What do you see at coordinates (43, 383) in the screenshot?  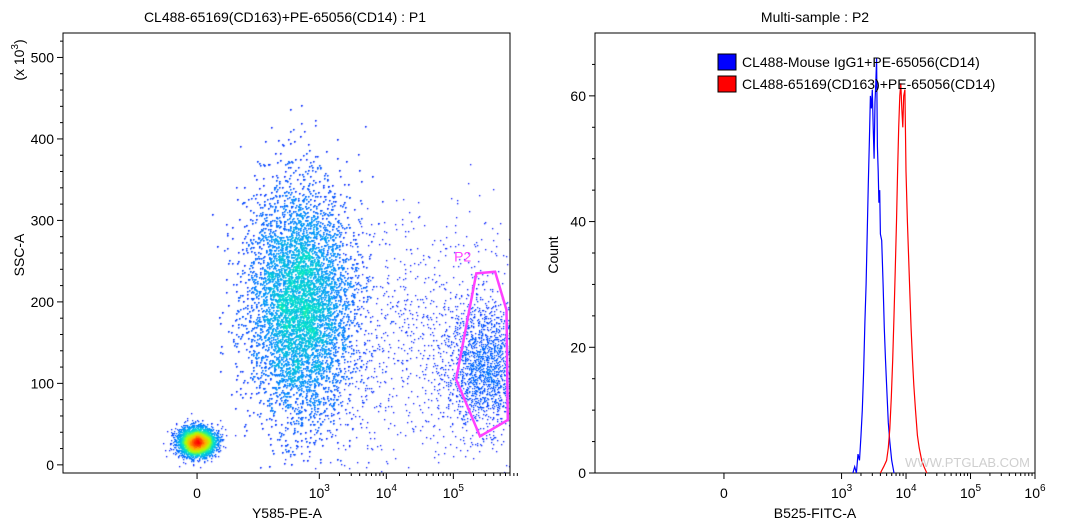 I see `dot-plot-y-tick-label-1: 100` at bounding box center [43, 383].